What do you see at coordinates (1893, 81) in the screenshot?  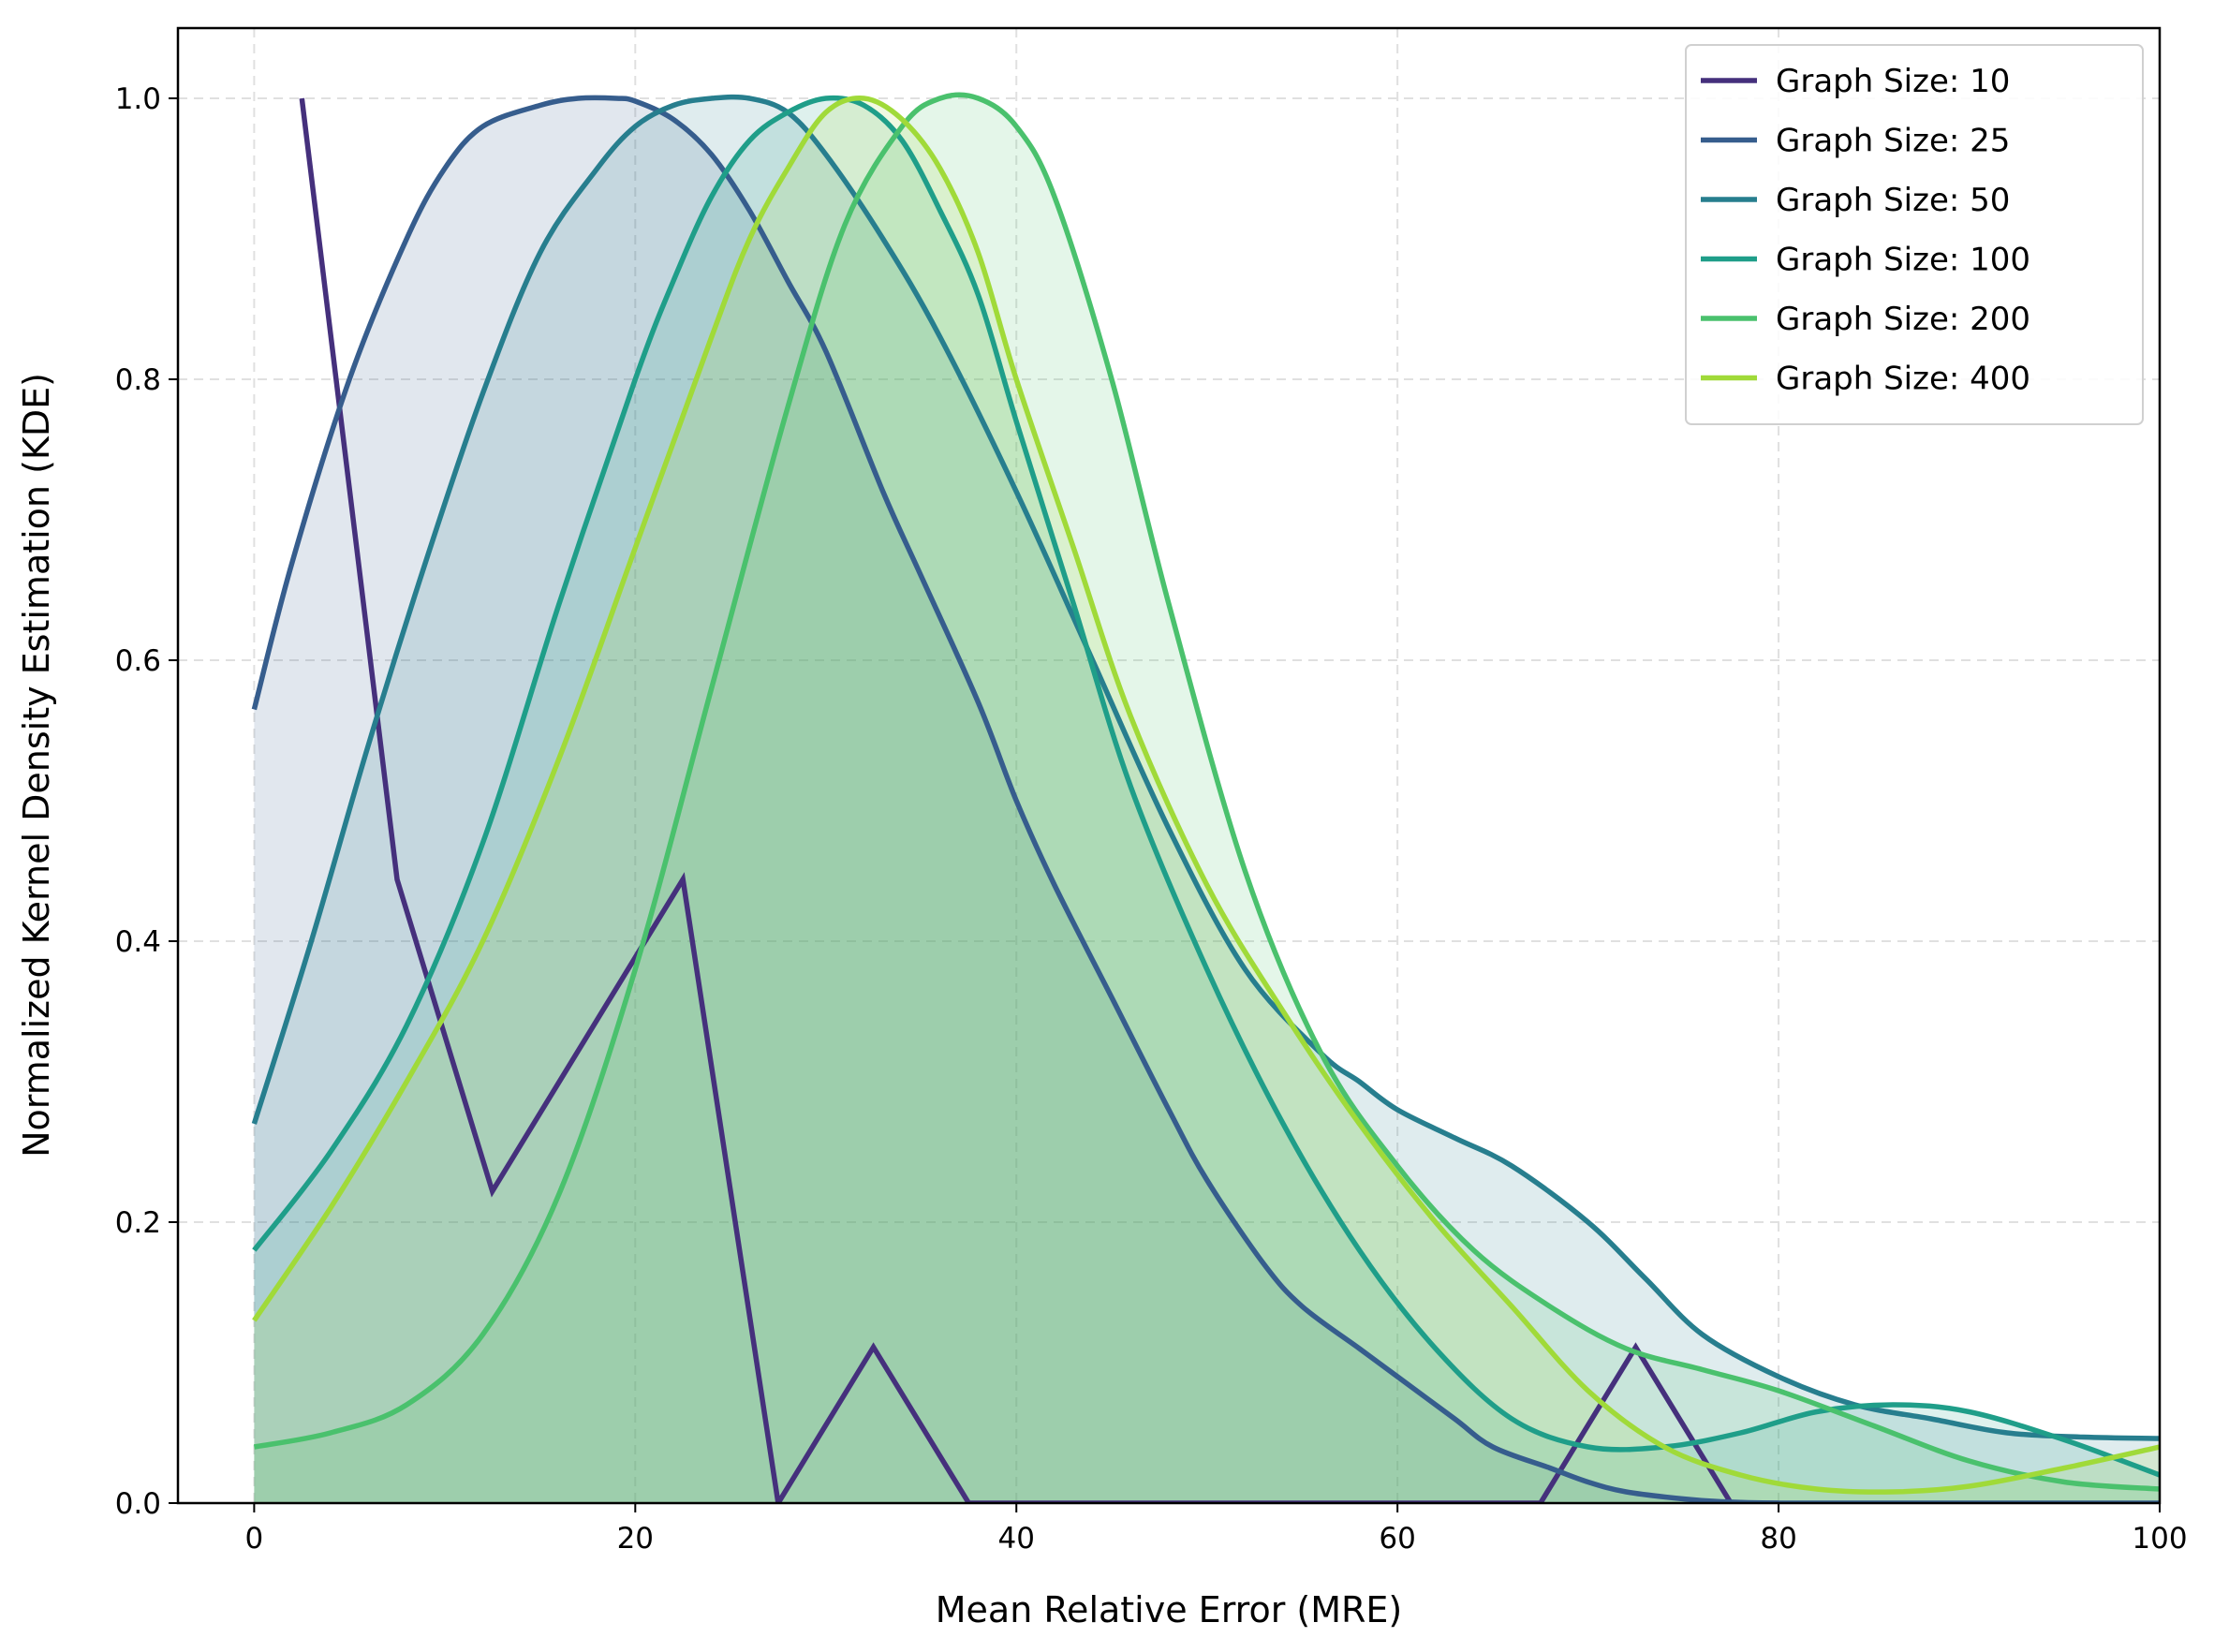 I see `legend-label: Graph Size: 10` at bounding box center [1893, 81].